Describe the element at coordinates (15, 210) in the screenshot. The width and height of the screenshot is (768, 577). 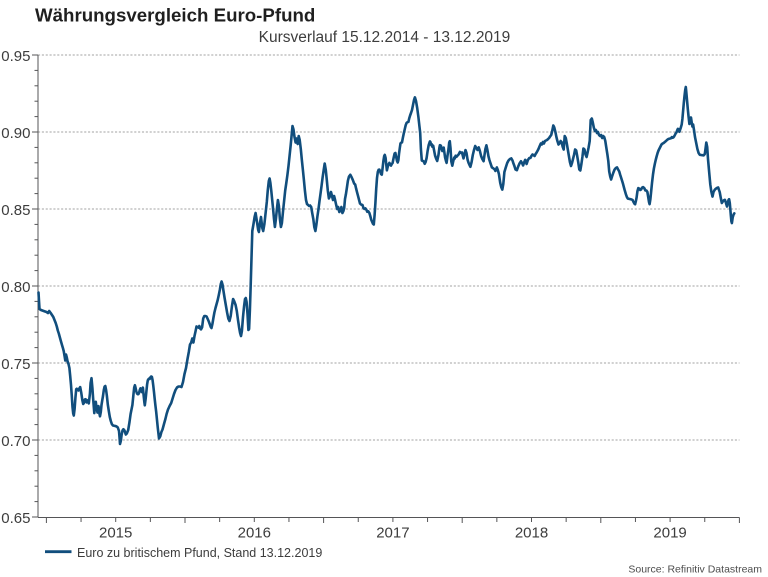
I see `svg-text: 0.85` at that location.